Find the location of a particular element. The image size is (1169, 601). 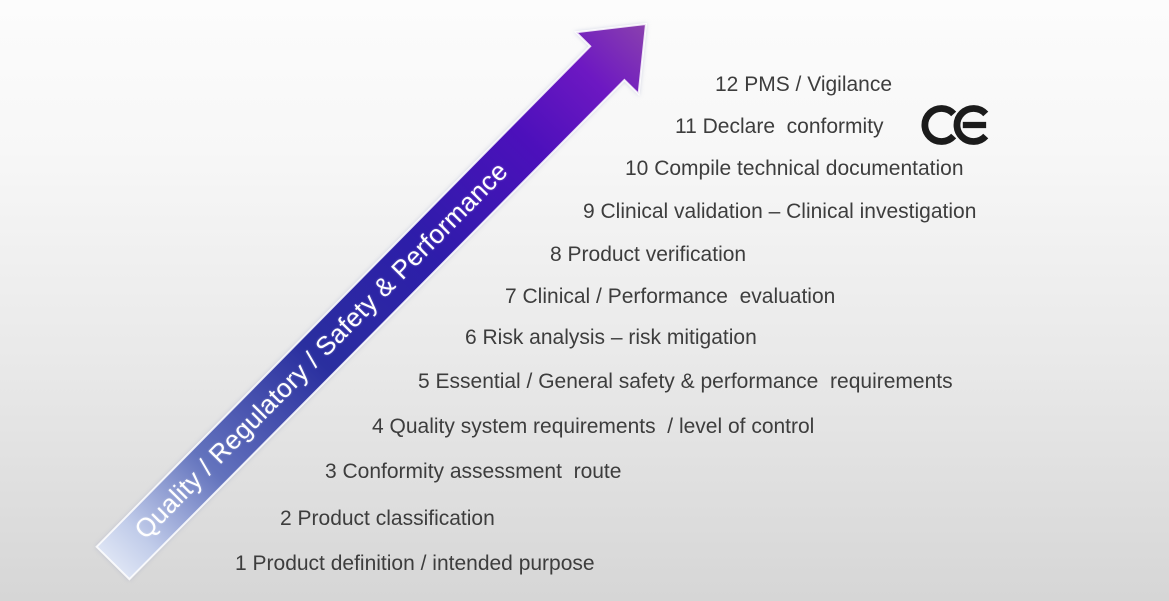

step-1: 1 Product definition / intended purpose is located at coordinates (415, 563).